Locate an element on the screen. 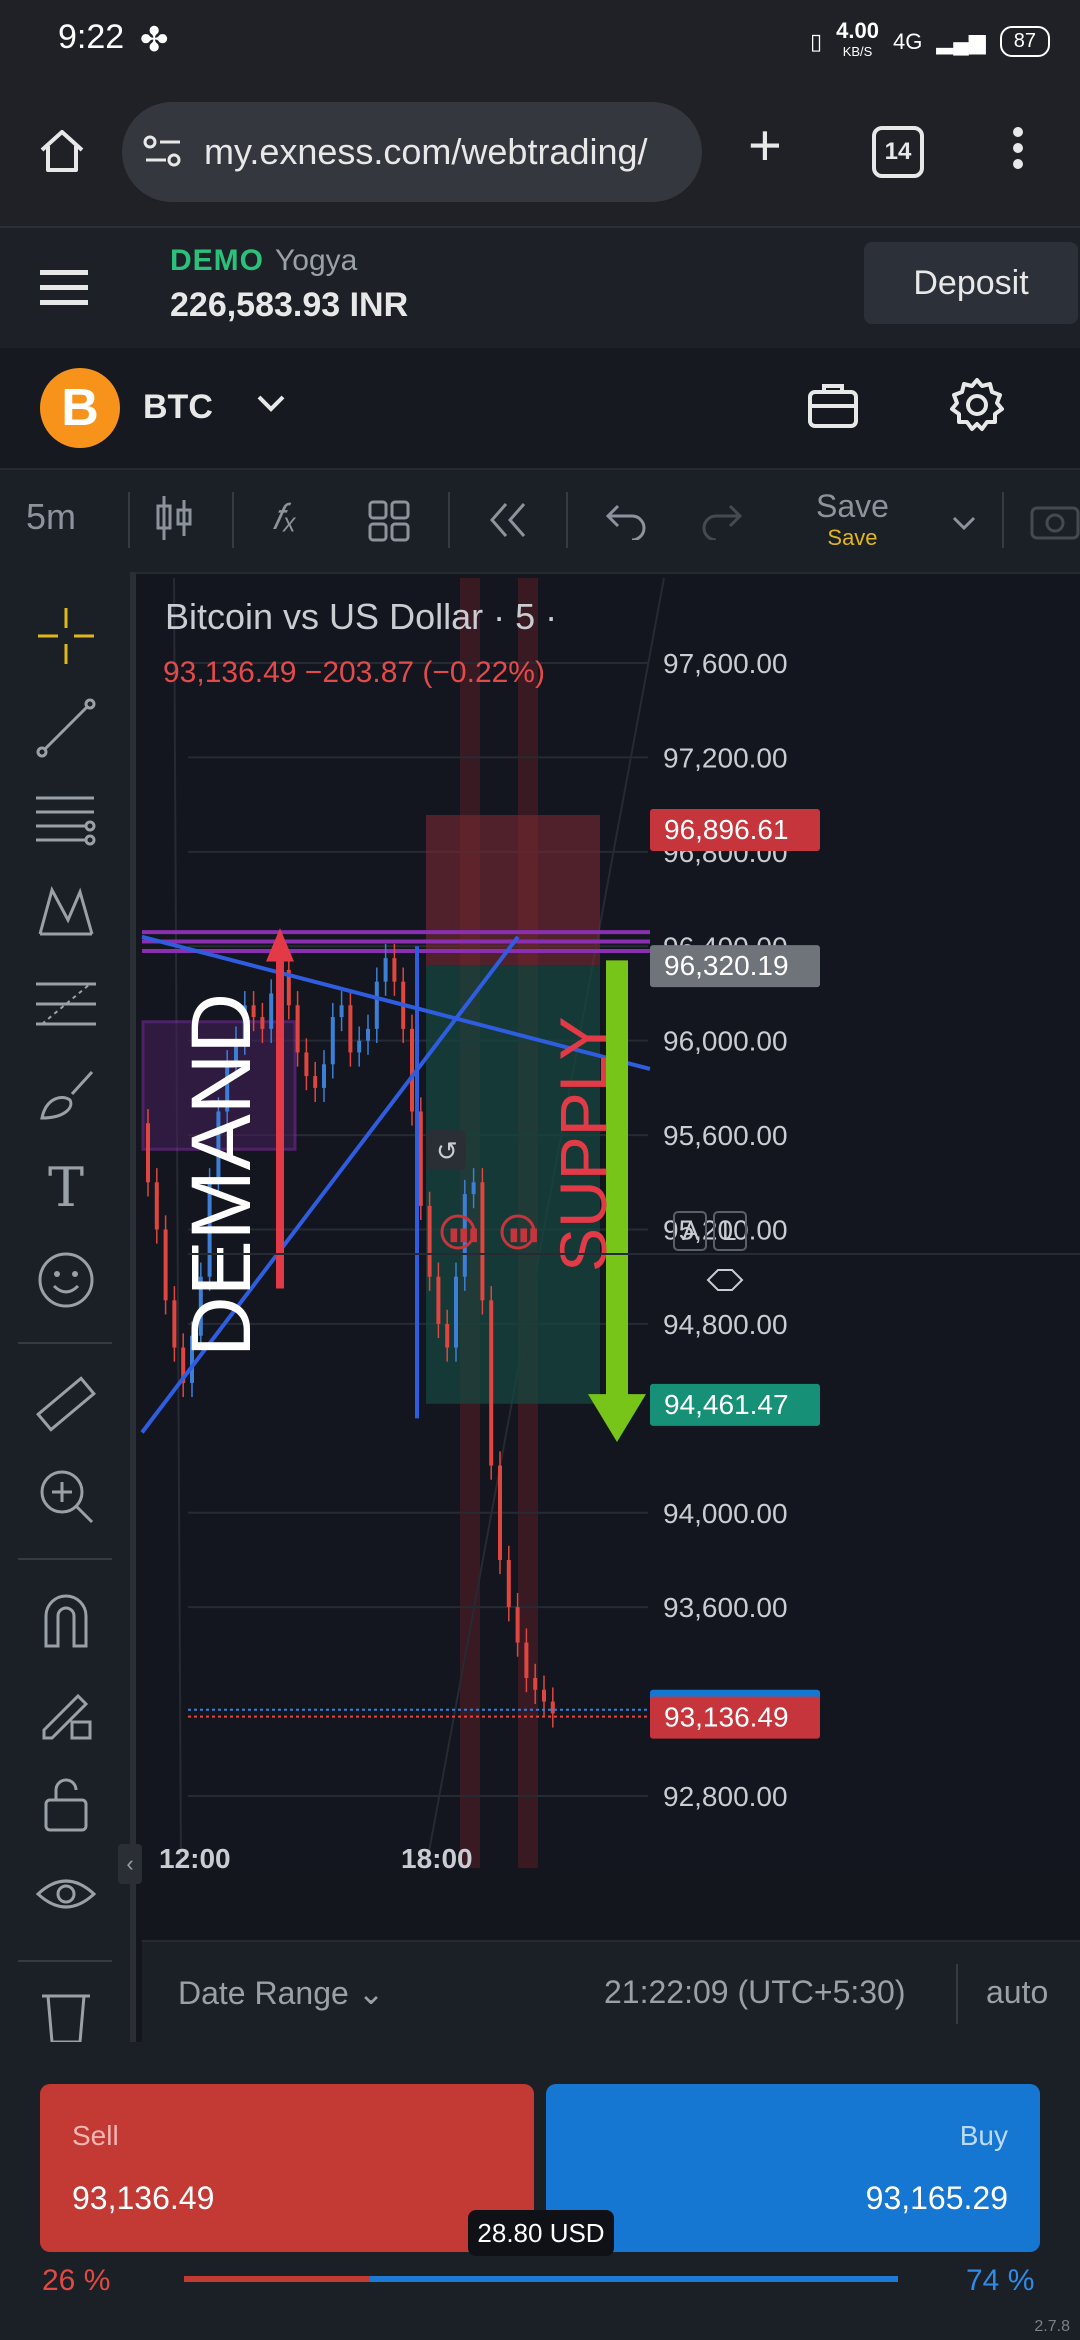  bid-price-tag-bg is located at coordinates (735, 1717).